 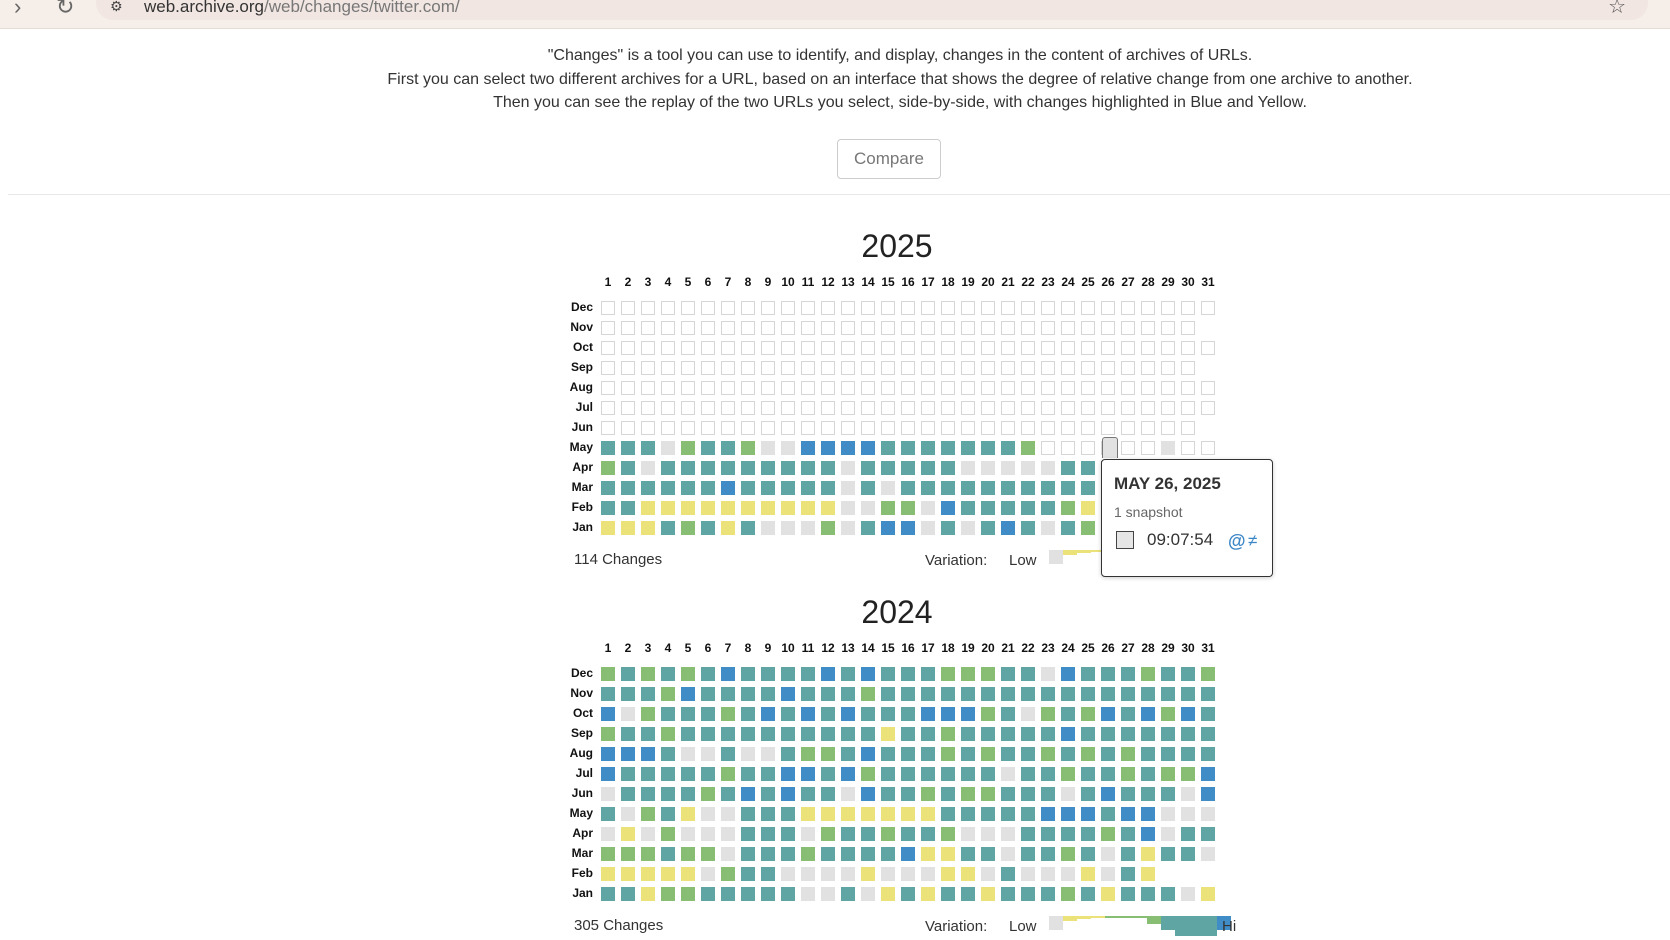 I want to click on at-icon: @, so click(x=1237, y=541).